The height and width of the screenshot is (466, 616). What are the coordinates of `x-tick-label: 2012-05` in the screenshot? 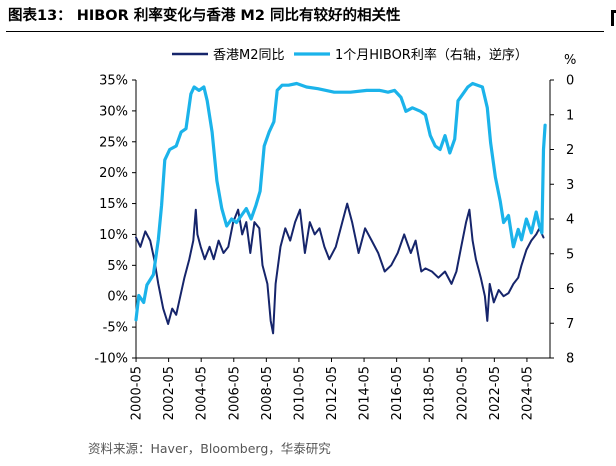 It's located at (332, 393).